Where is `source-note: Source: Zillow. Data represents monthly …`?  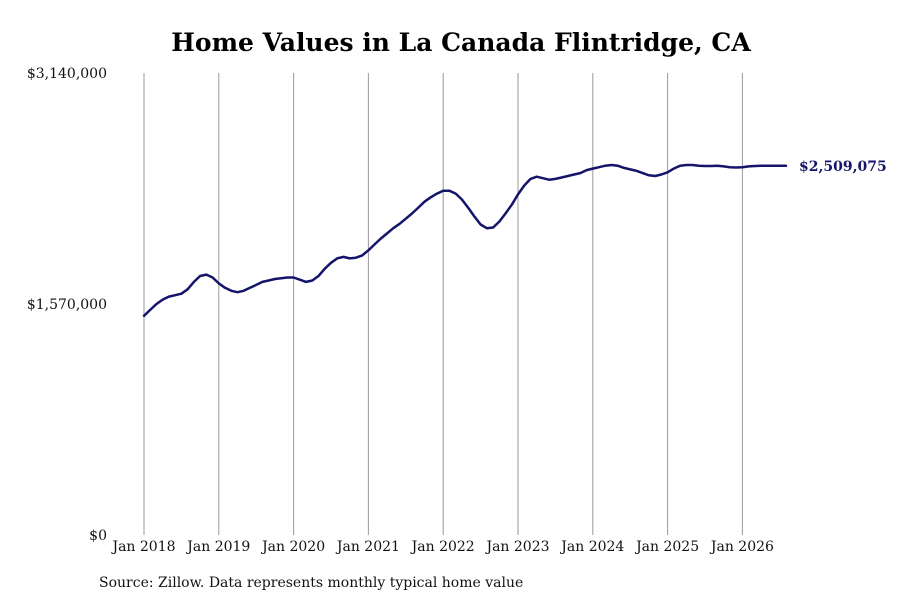 source-note: Source: Zillow. Data represents monthly … is located at coordinates (311, 583).